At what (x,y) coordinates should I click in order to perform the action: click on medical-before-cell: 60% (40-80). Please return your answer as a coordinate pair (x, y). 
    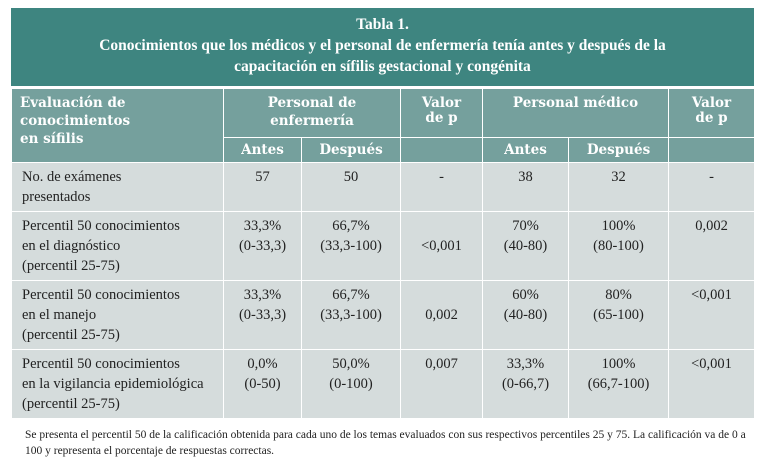
    Looking at the image, I should click on (525, 315).